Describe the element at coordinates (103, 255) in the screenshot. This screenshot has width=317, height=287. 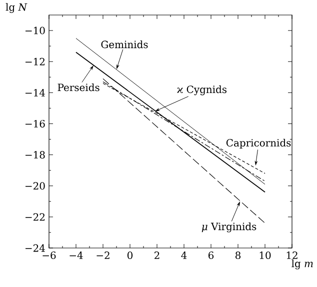
I see `x-tick-label: −2` at that location.